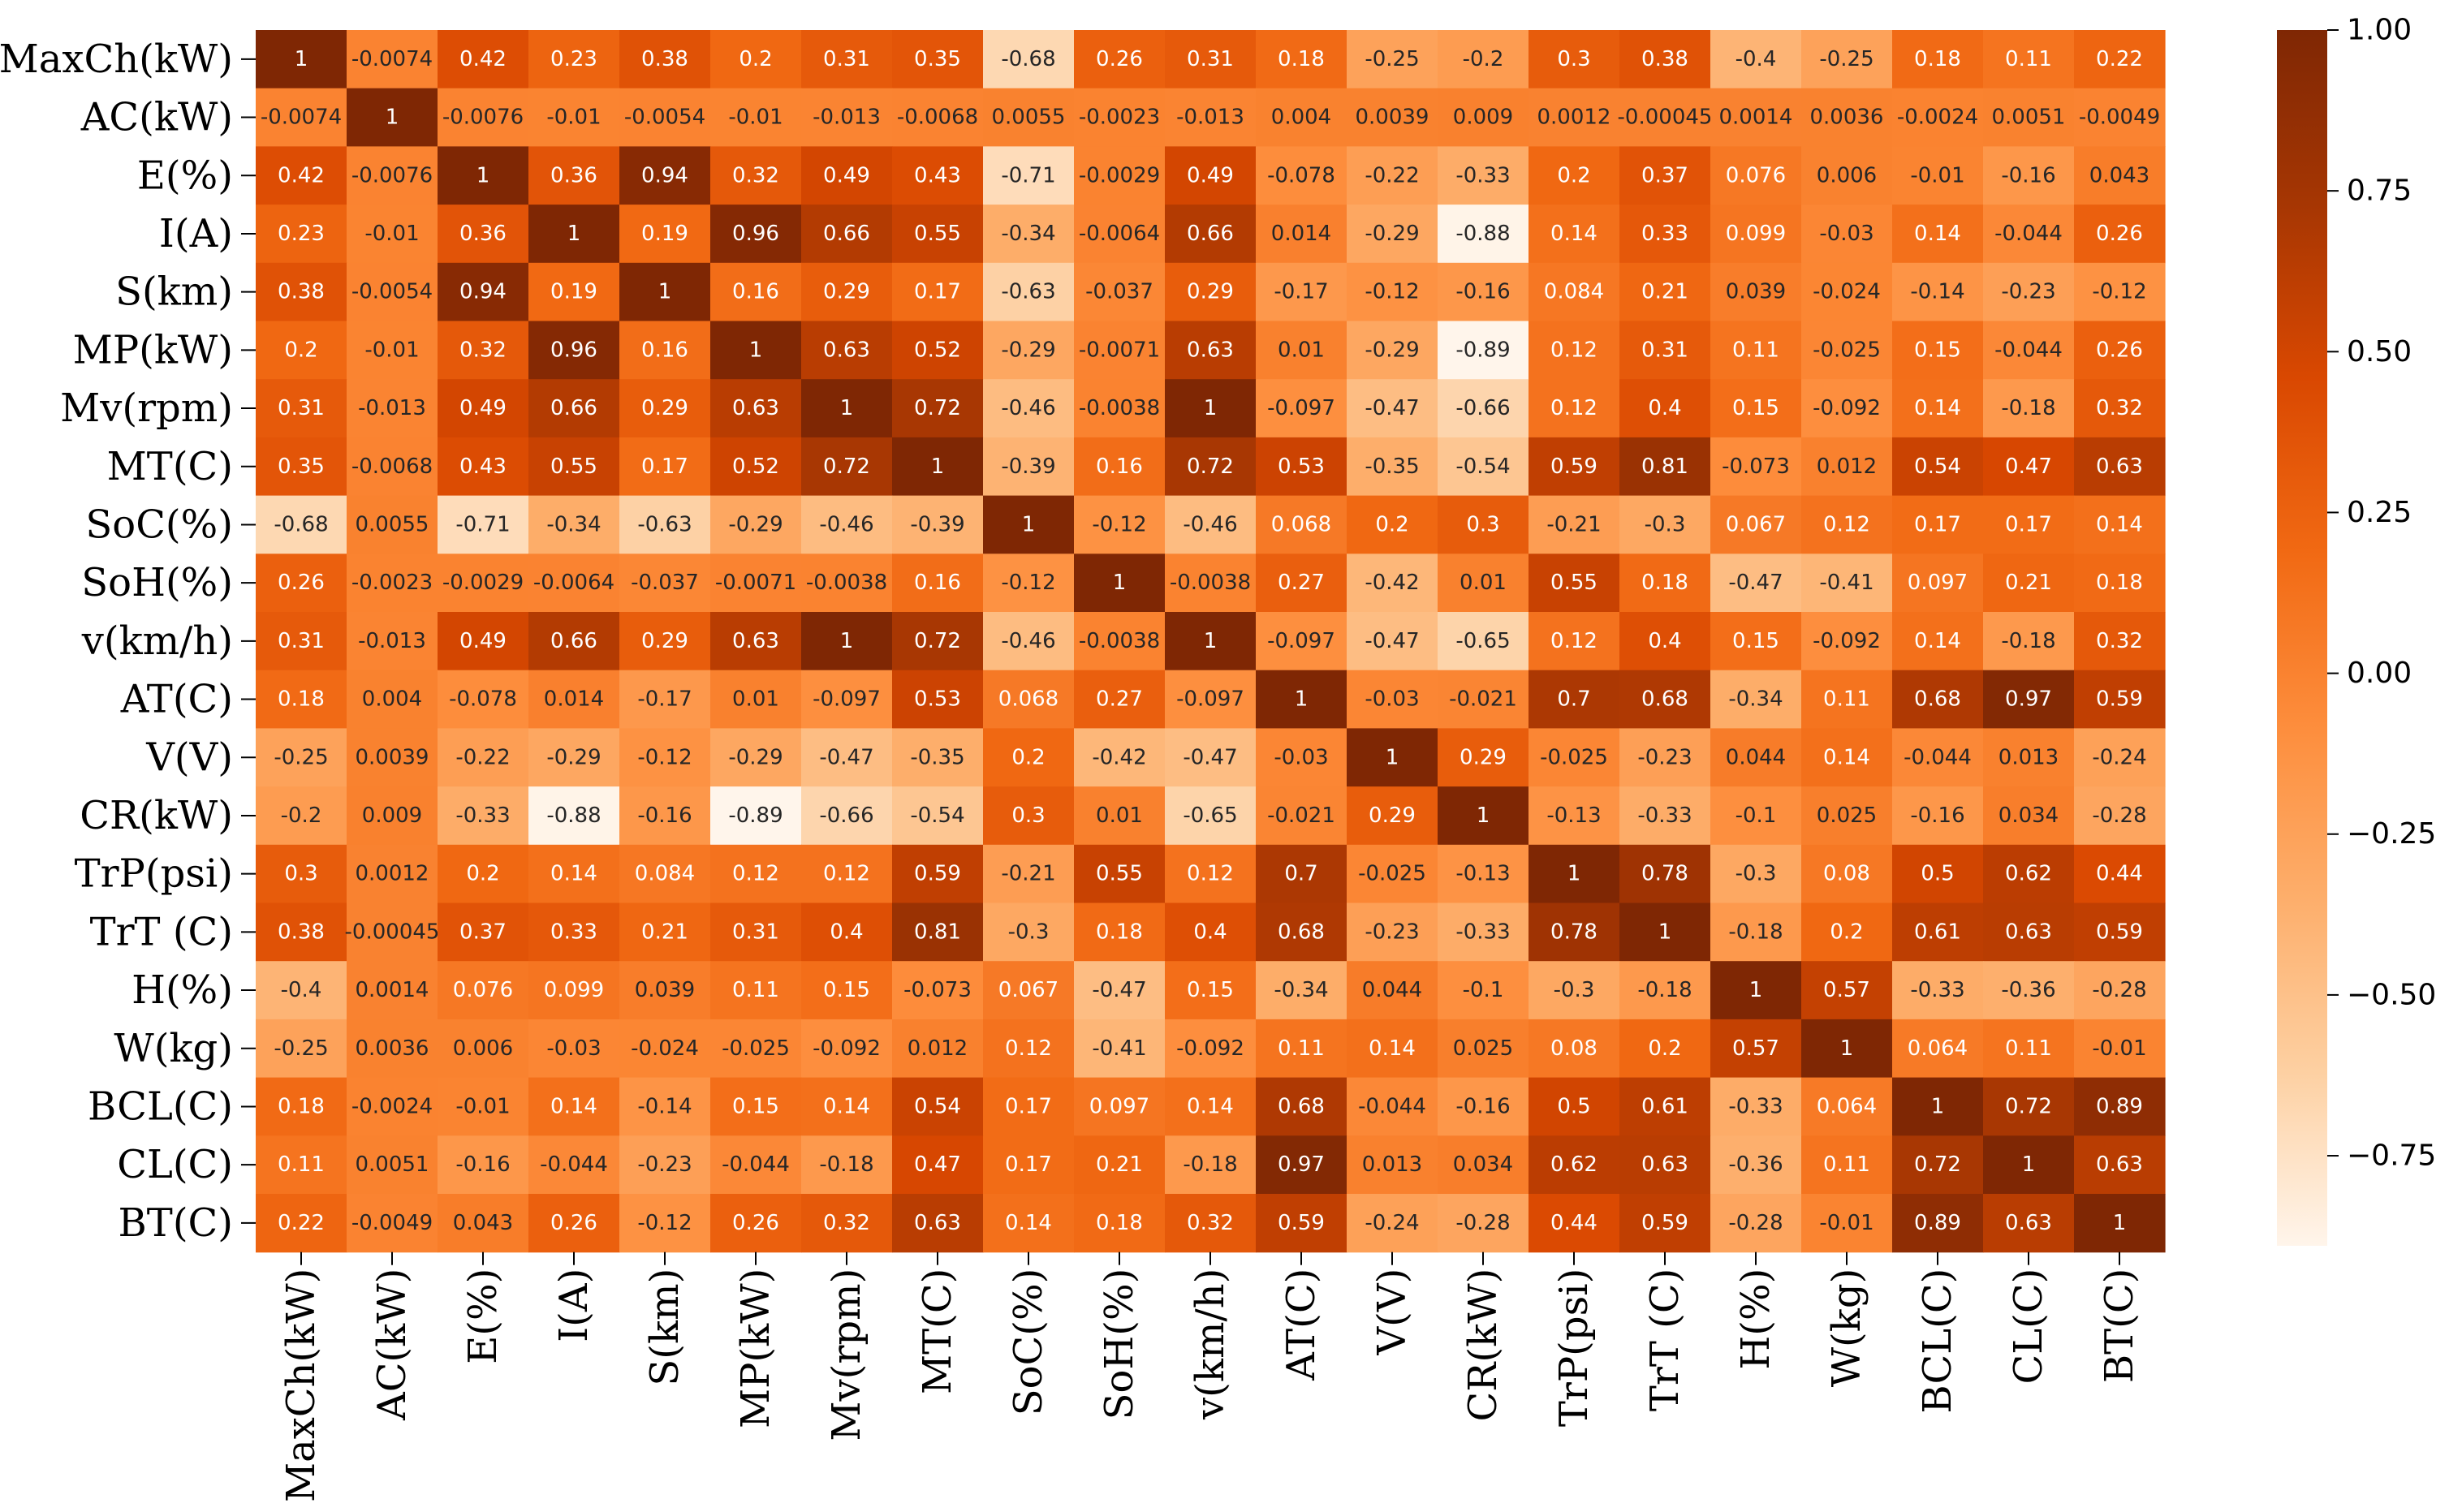 This screenshot has height=1512, width=2462. I want to click on cell-value-label: 0.099, so click(1756, 234).